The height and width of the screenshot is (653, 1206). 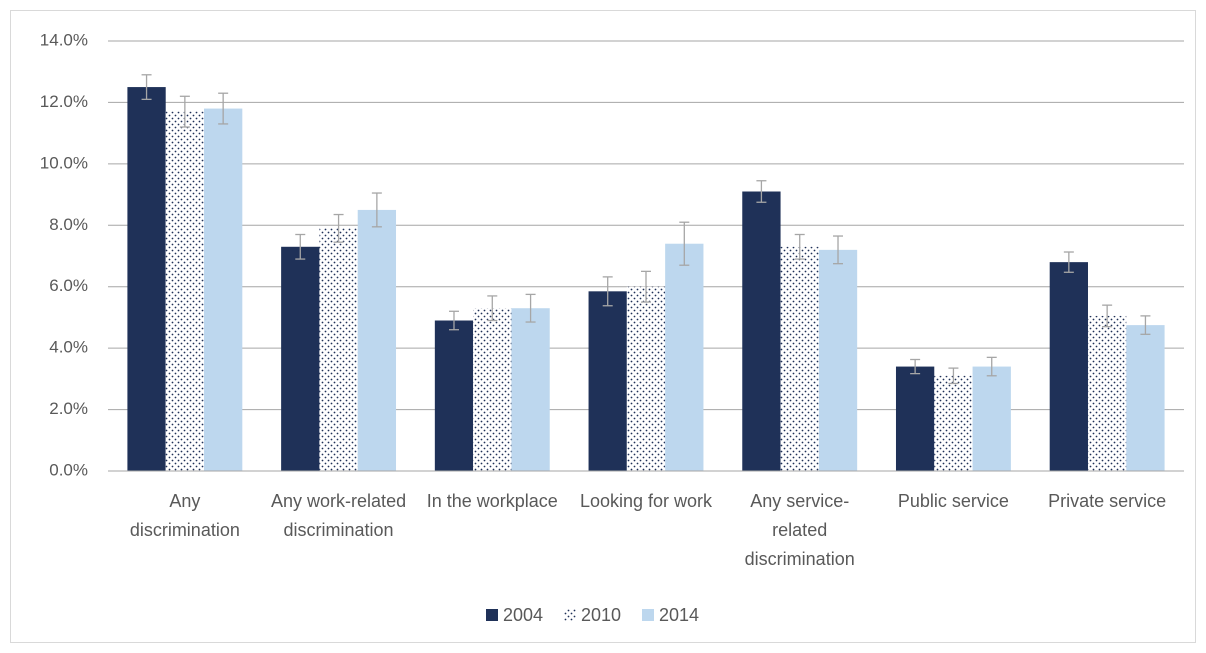 What do you see at coordinates (523, 615) in the screenshot?
I see `legend-label: 2004` at bounding box center [523, 615].